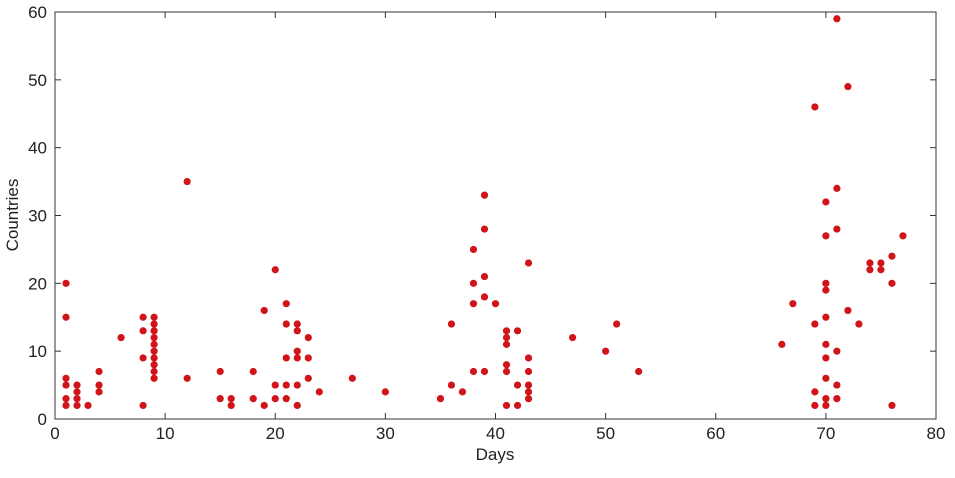  I want to click on x-tick-label: 70, so click(825, 433).